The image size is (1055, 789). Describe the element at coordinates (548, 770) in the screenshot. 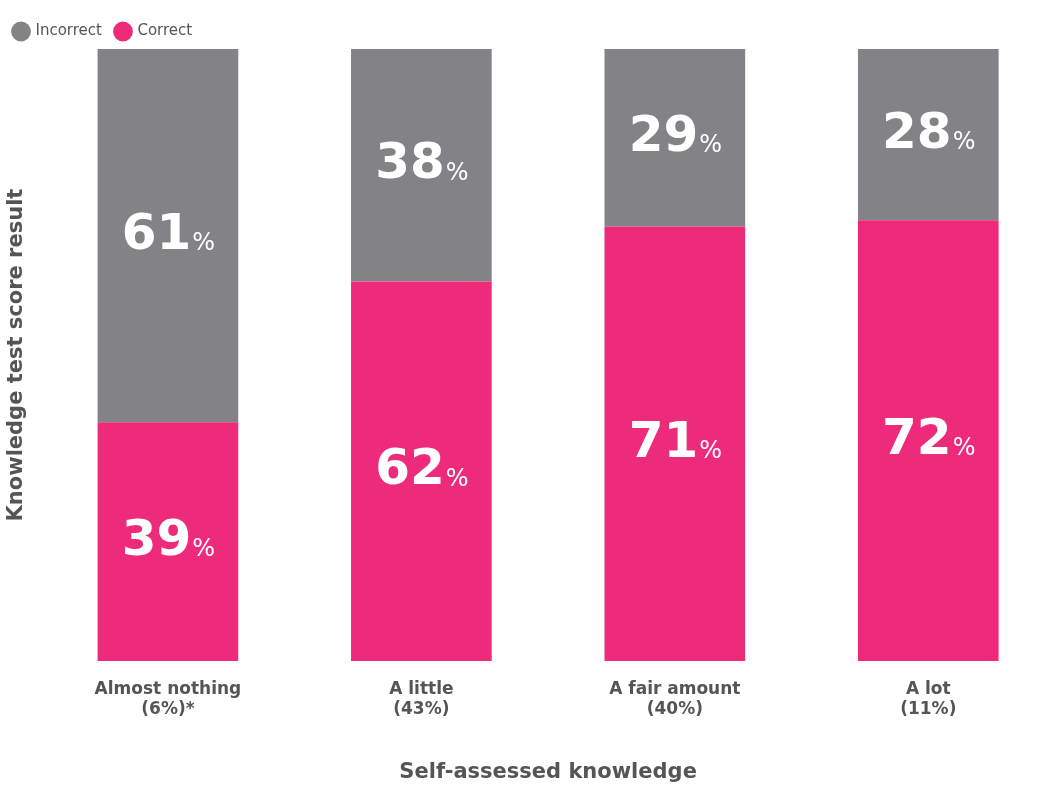

I see `x-axis-title: Self-assessed knowledge` at that location.